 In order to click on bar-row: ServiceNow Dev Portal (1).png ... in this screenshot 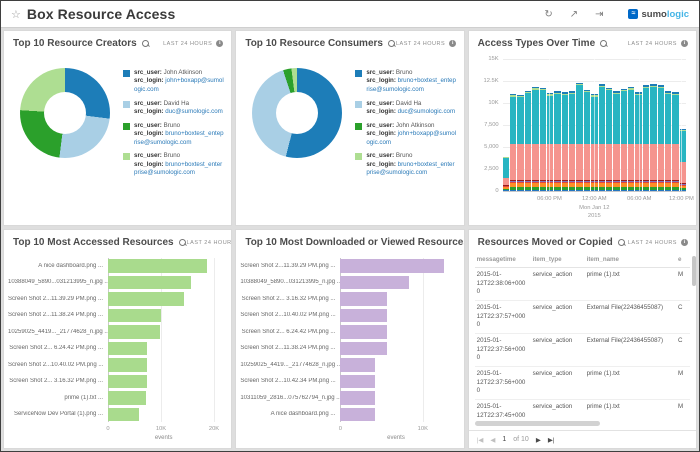, I will do `click(113, 415)`.